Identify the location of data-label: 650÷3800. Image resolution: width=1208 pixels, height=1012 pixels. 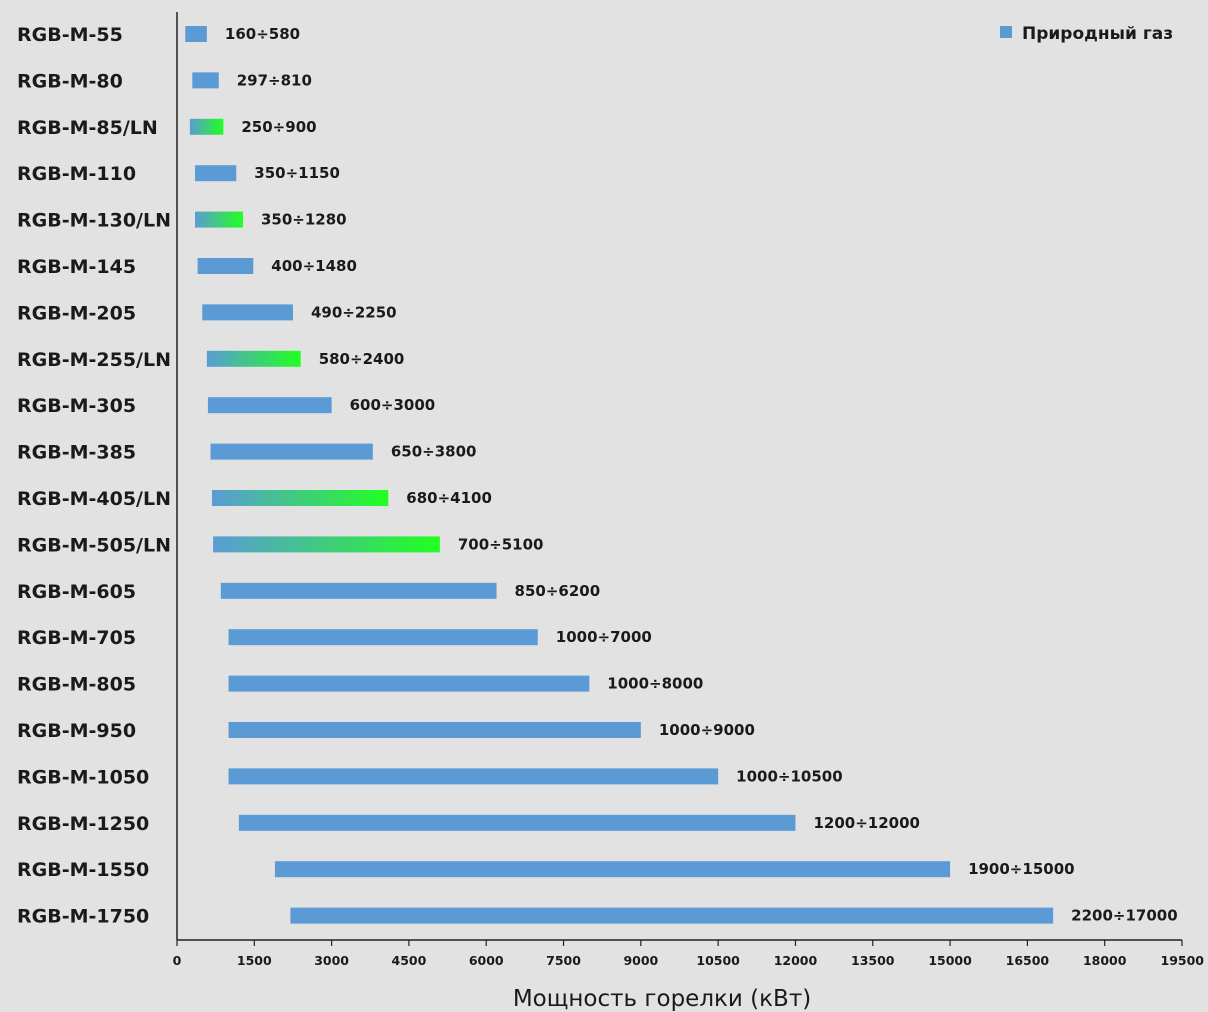
(434, 452).